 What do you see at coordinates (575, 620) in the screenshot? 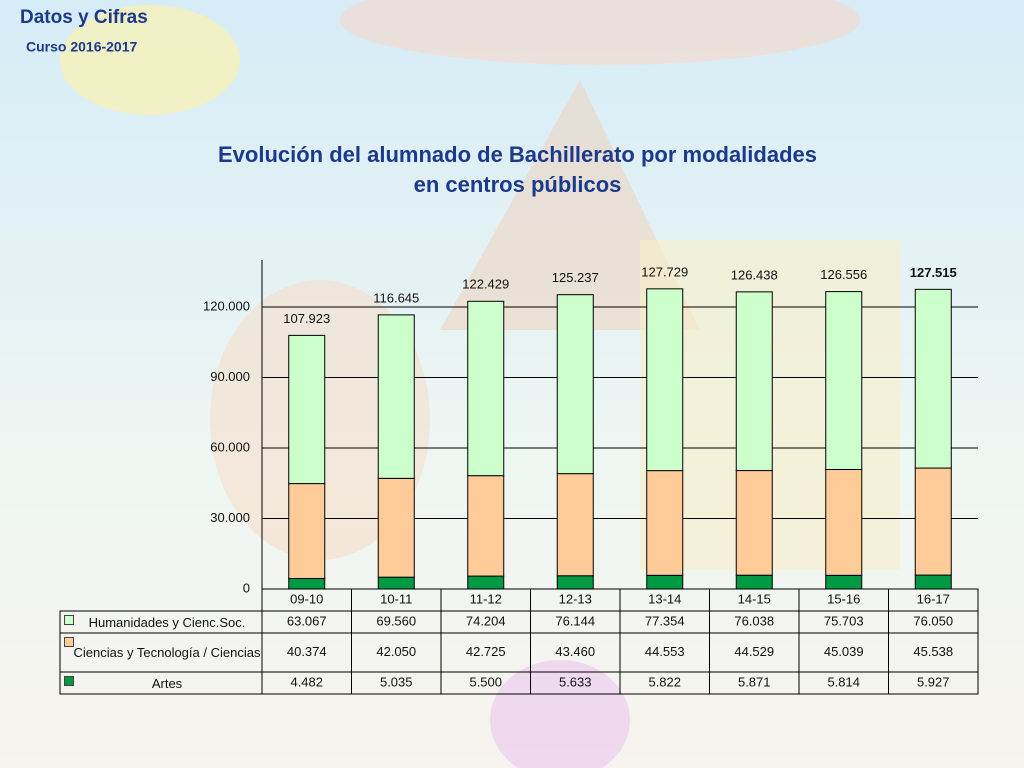
I see `table-value: 76.144` at bounding box center [575, 620].